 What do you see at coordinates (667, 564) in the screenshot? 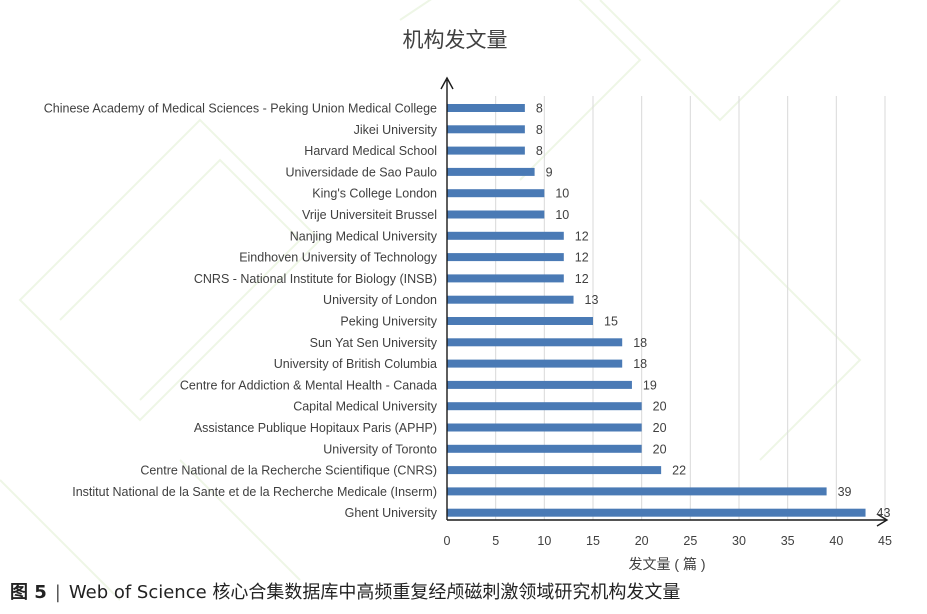
I see `x-axis-title: 发文量 ( 篇 )` at bounding box center [667, 564].